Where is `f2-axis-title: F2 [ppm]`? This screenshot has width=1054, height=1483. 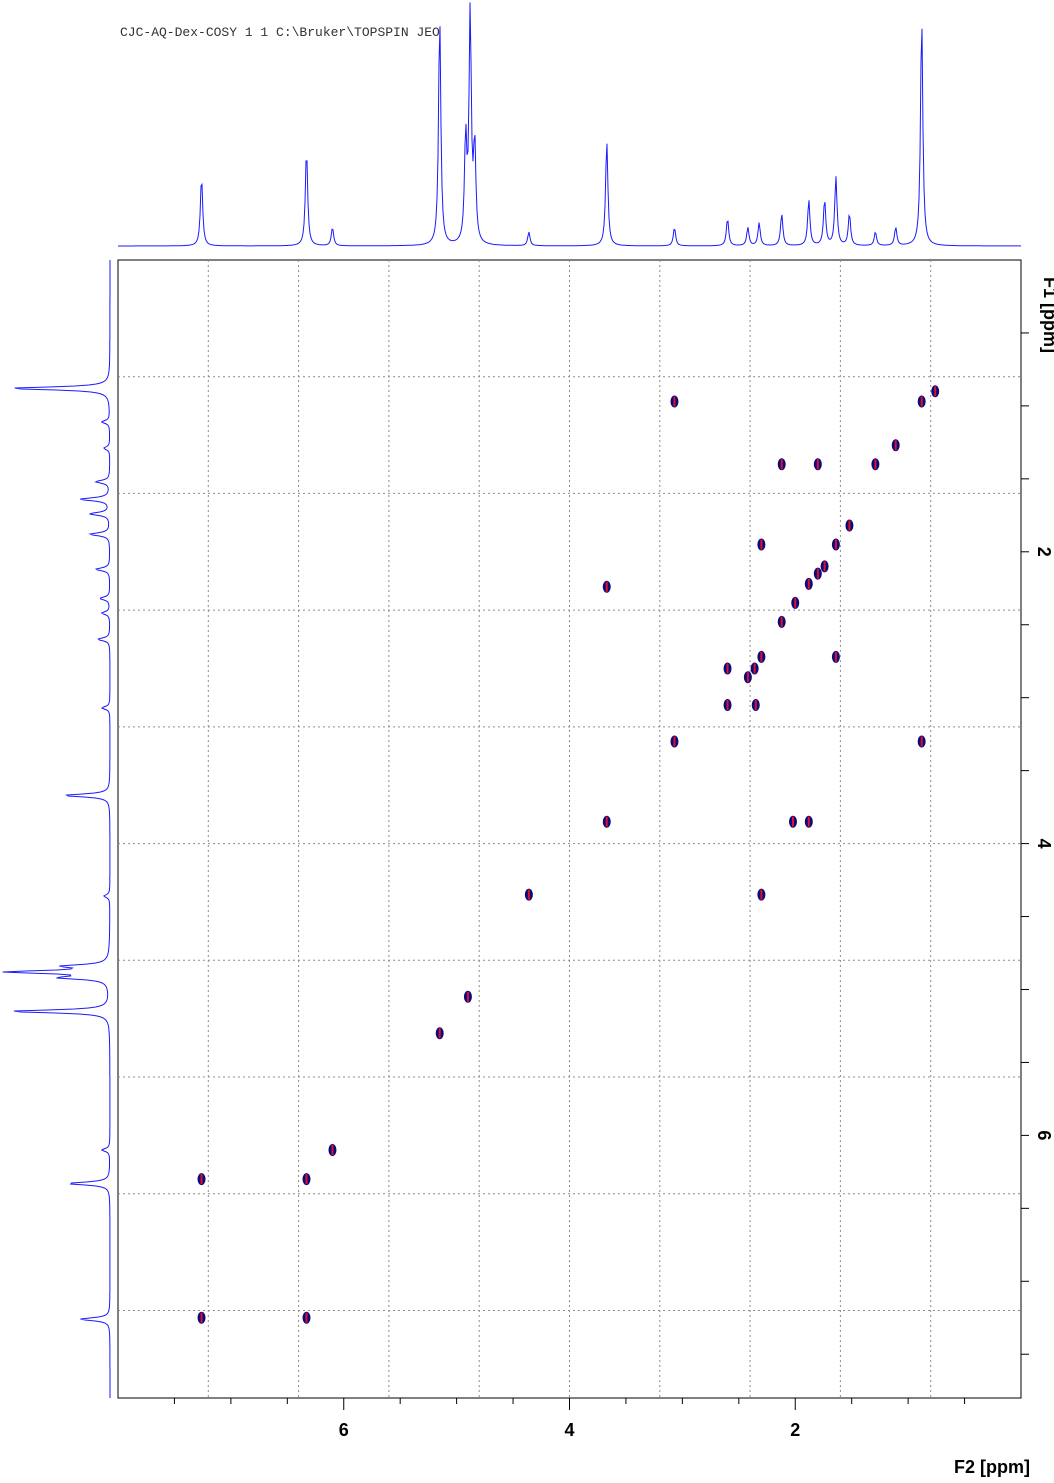
f2-axis-title: F2 [ppm] is located at coordinates (992, 1467).